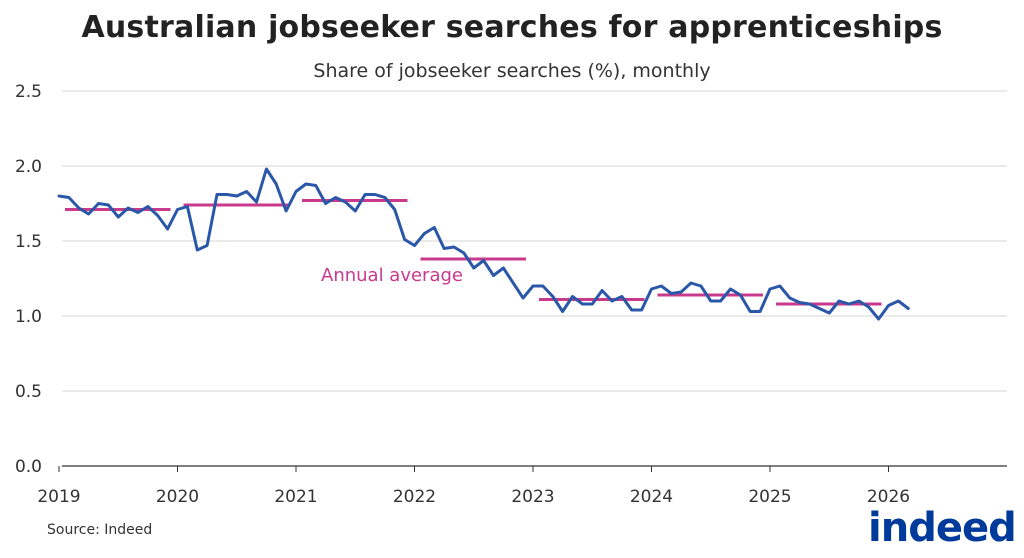 The width and height of the screenshot is (1024, 558). I want to click on x-tick-label: 2024, so click(651, 497).